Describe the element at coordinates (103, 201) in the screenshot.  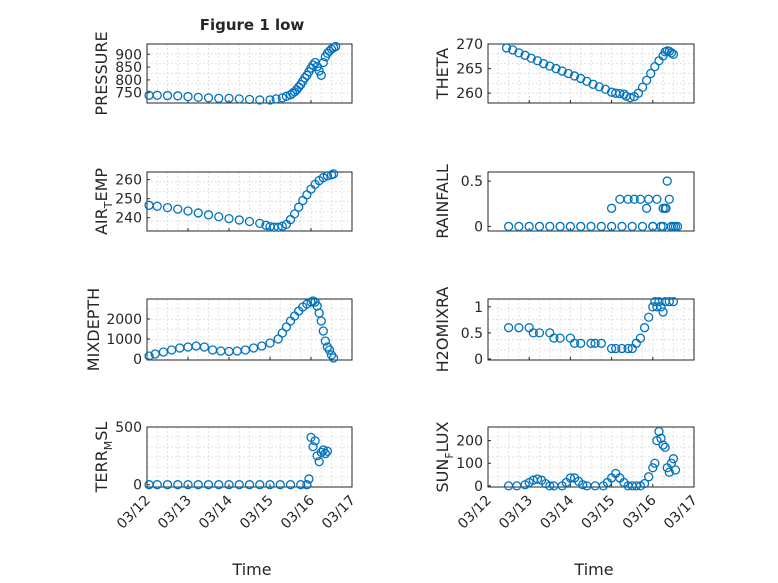
I see `y-axis-label-air_temp: AIRTEMP` at that location.